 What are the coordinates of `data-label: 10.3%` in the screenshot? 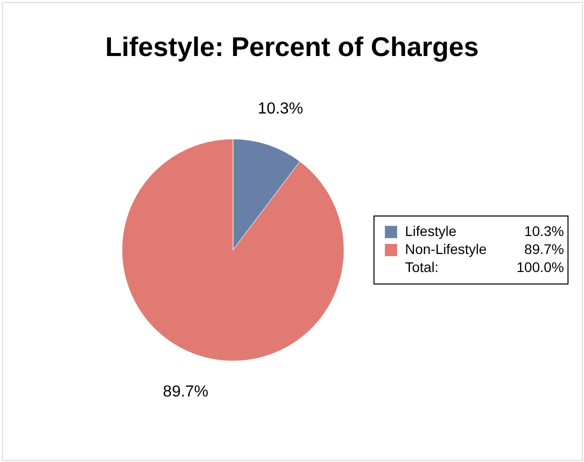 It's located at (281, 109).